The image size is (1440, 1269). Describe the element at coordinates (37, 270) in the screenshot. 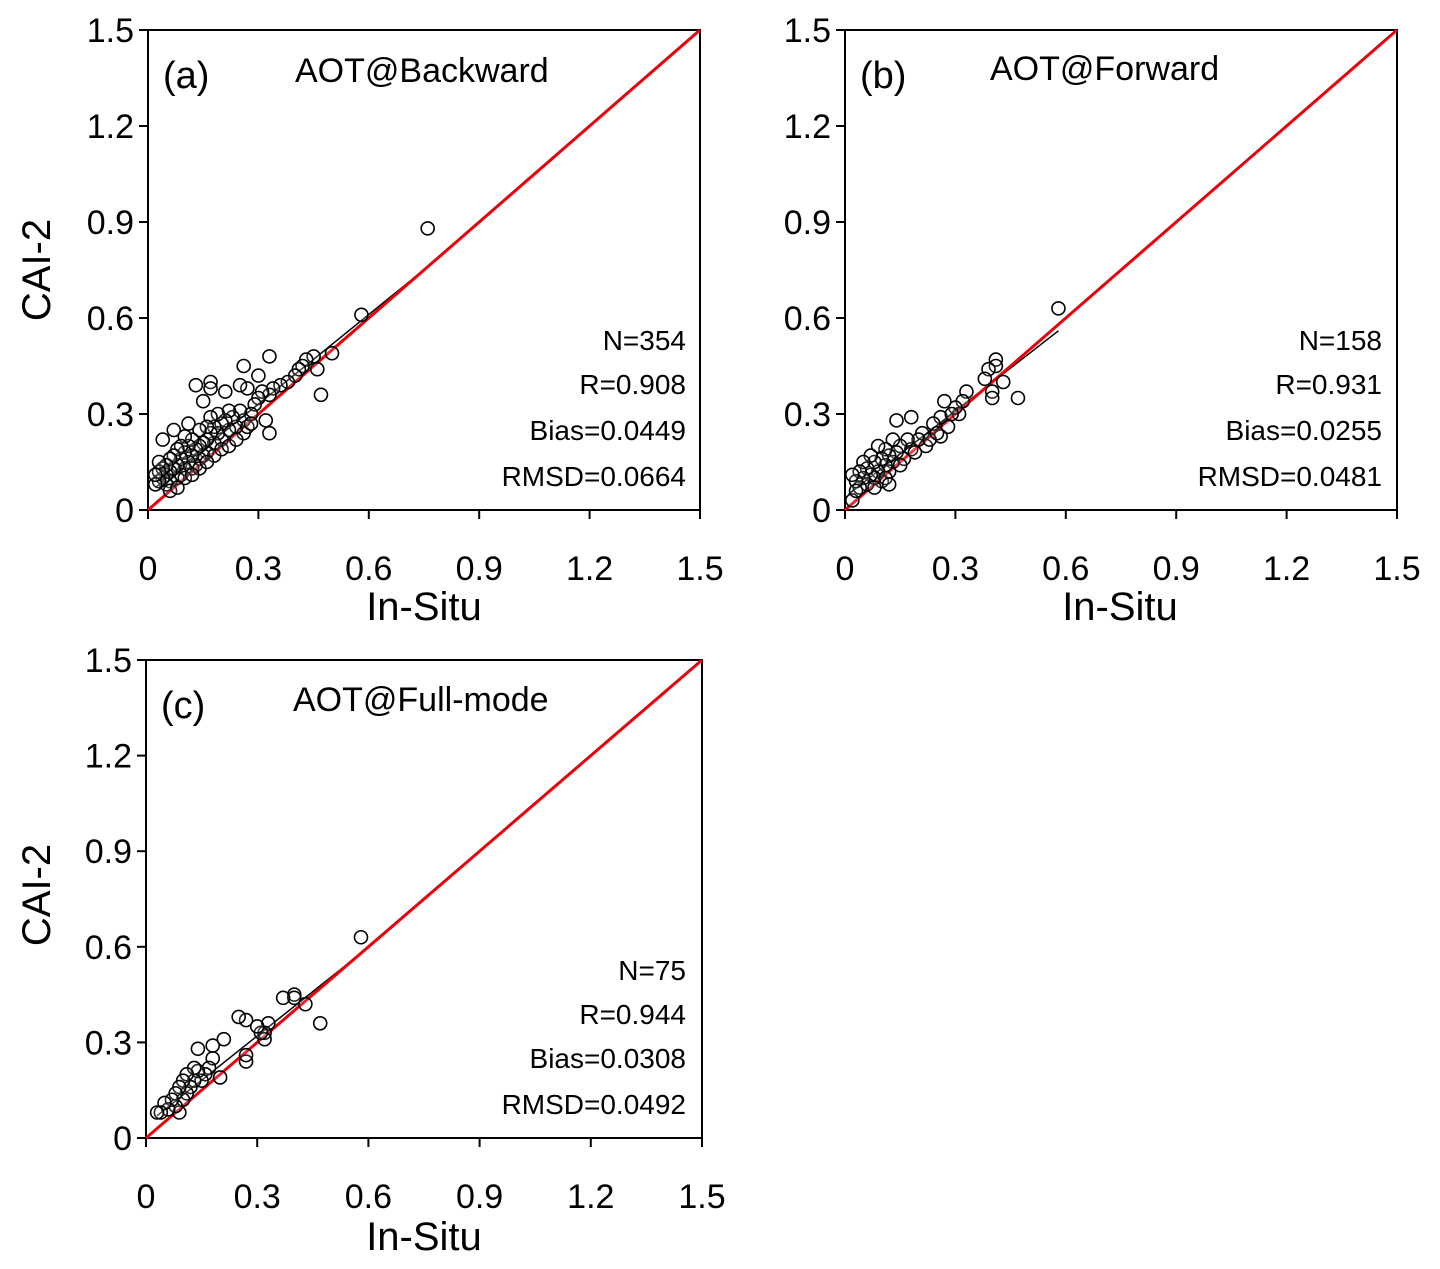

I see `y-axis-label: CAI-2` at that location.